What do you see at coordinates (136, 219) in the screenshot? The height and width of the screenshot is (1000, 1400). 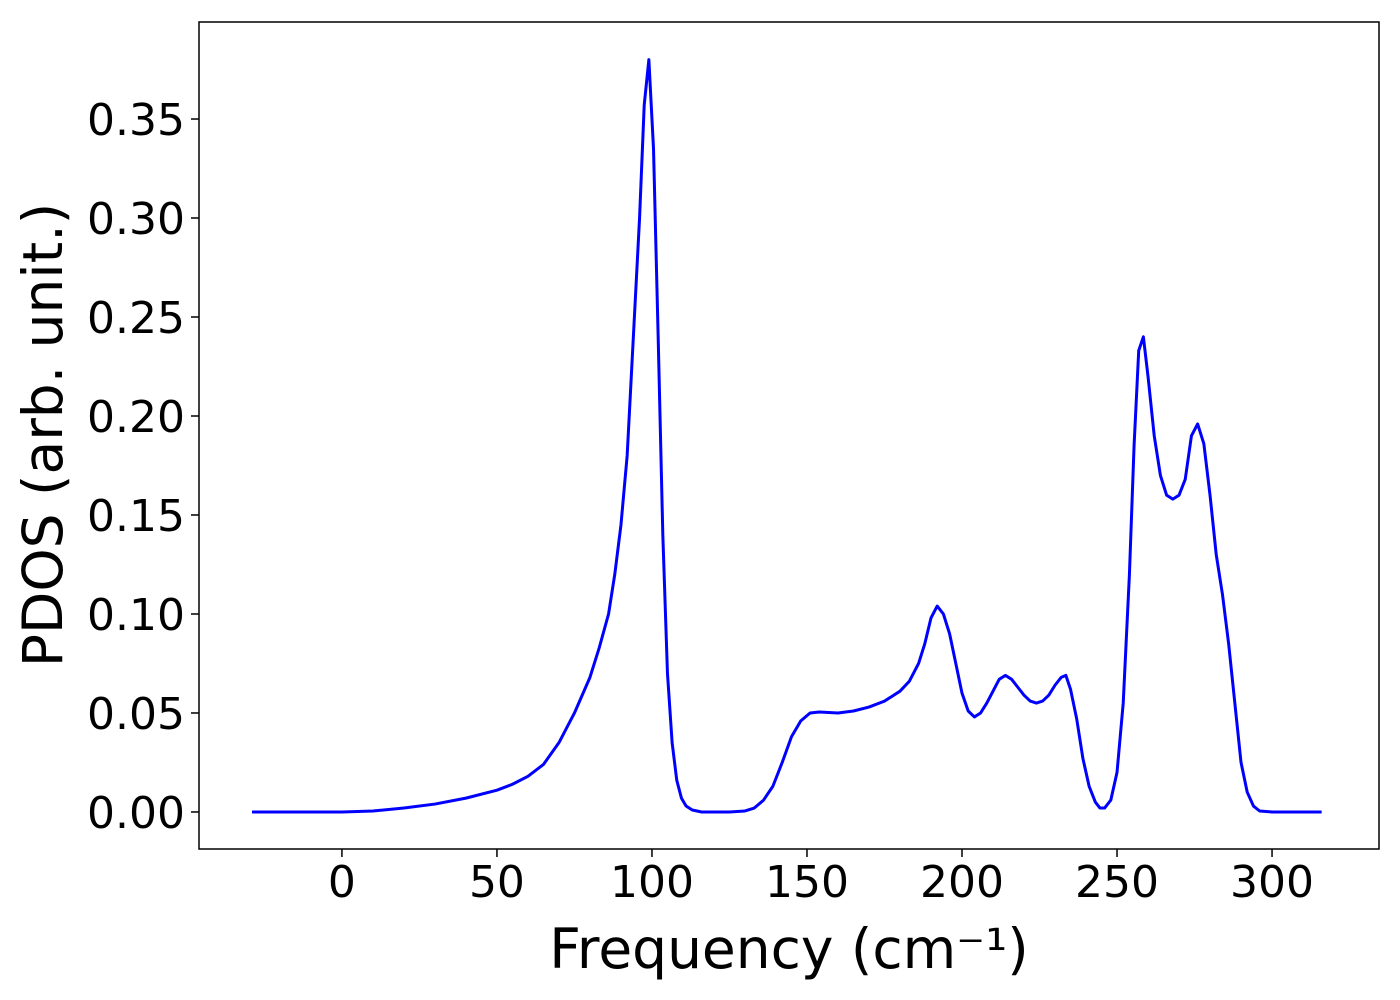 I see `y-tick-label: 0.30` at bounding box center [136, 219].